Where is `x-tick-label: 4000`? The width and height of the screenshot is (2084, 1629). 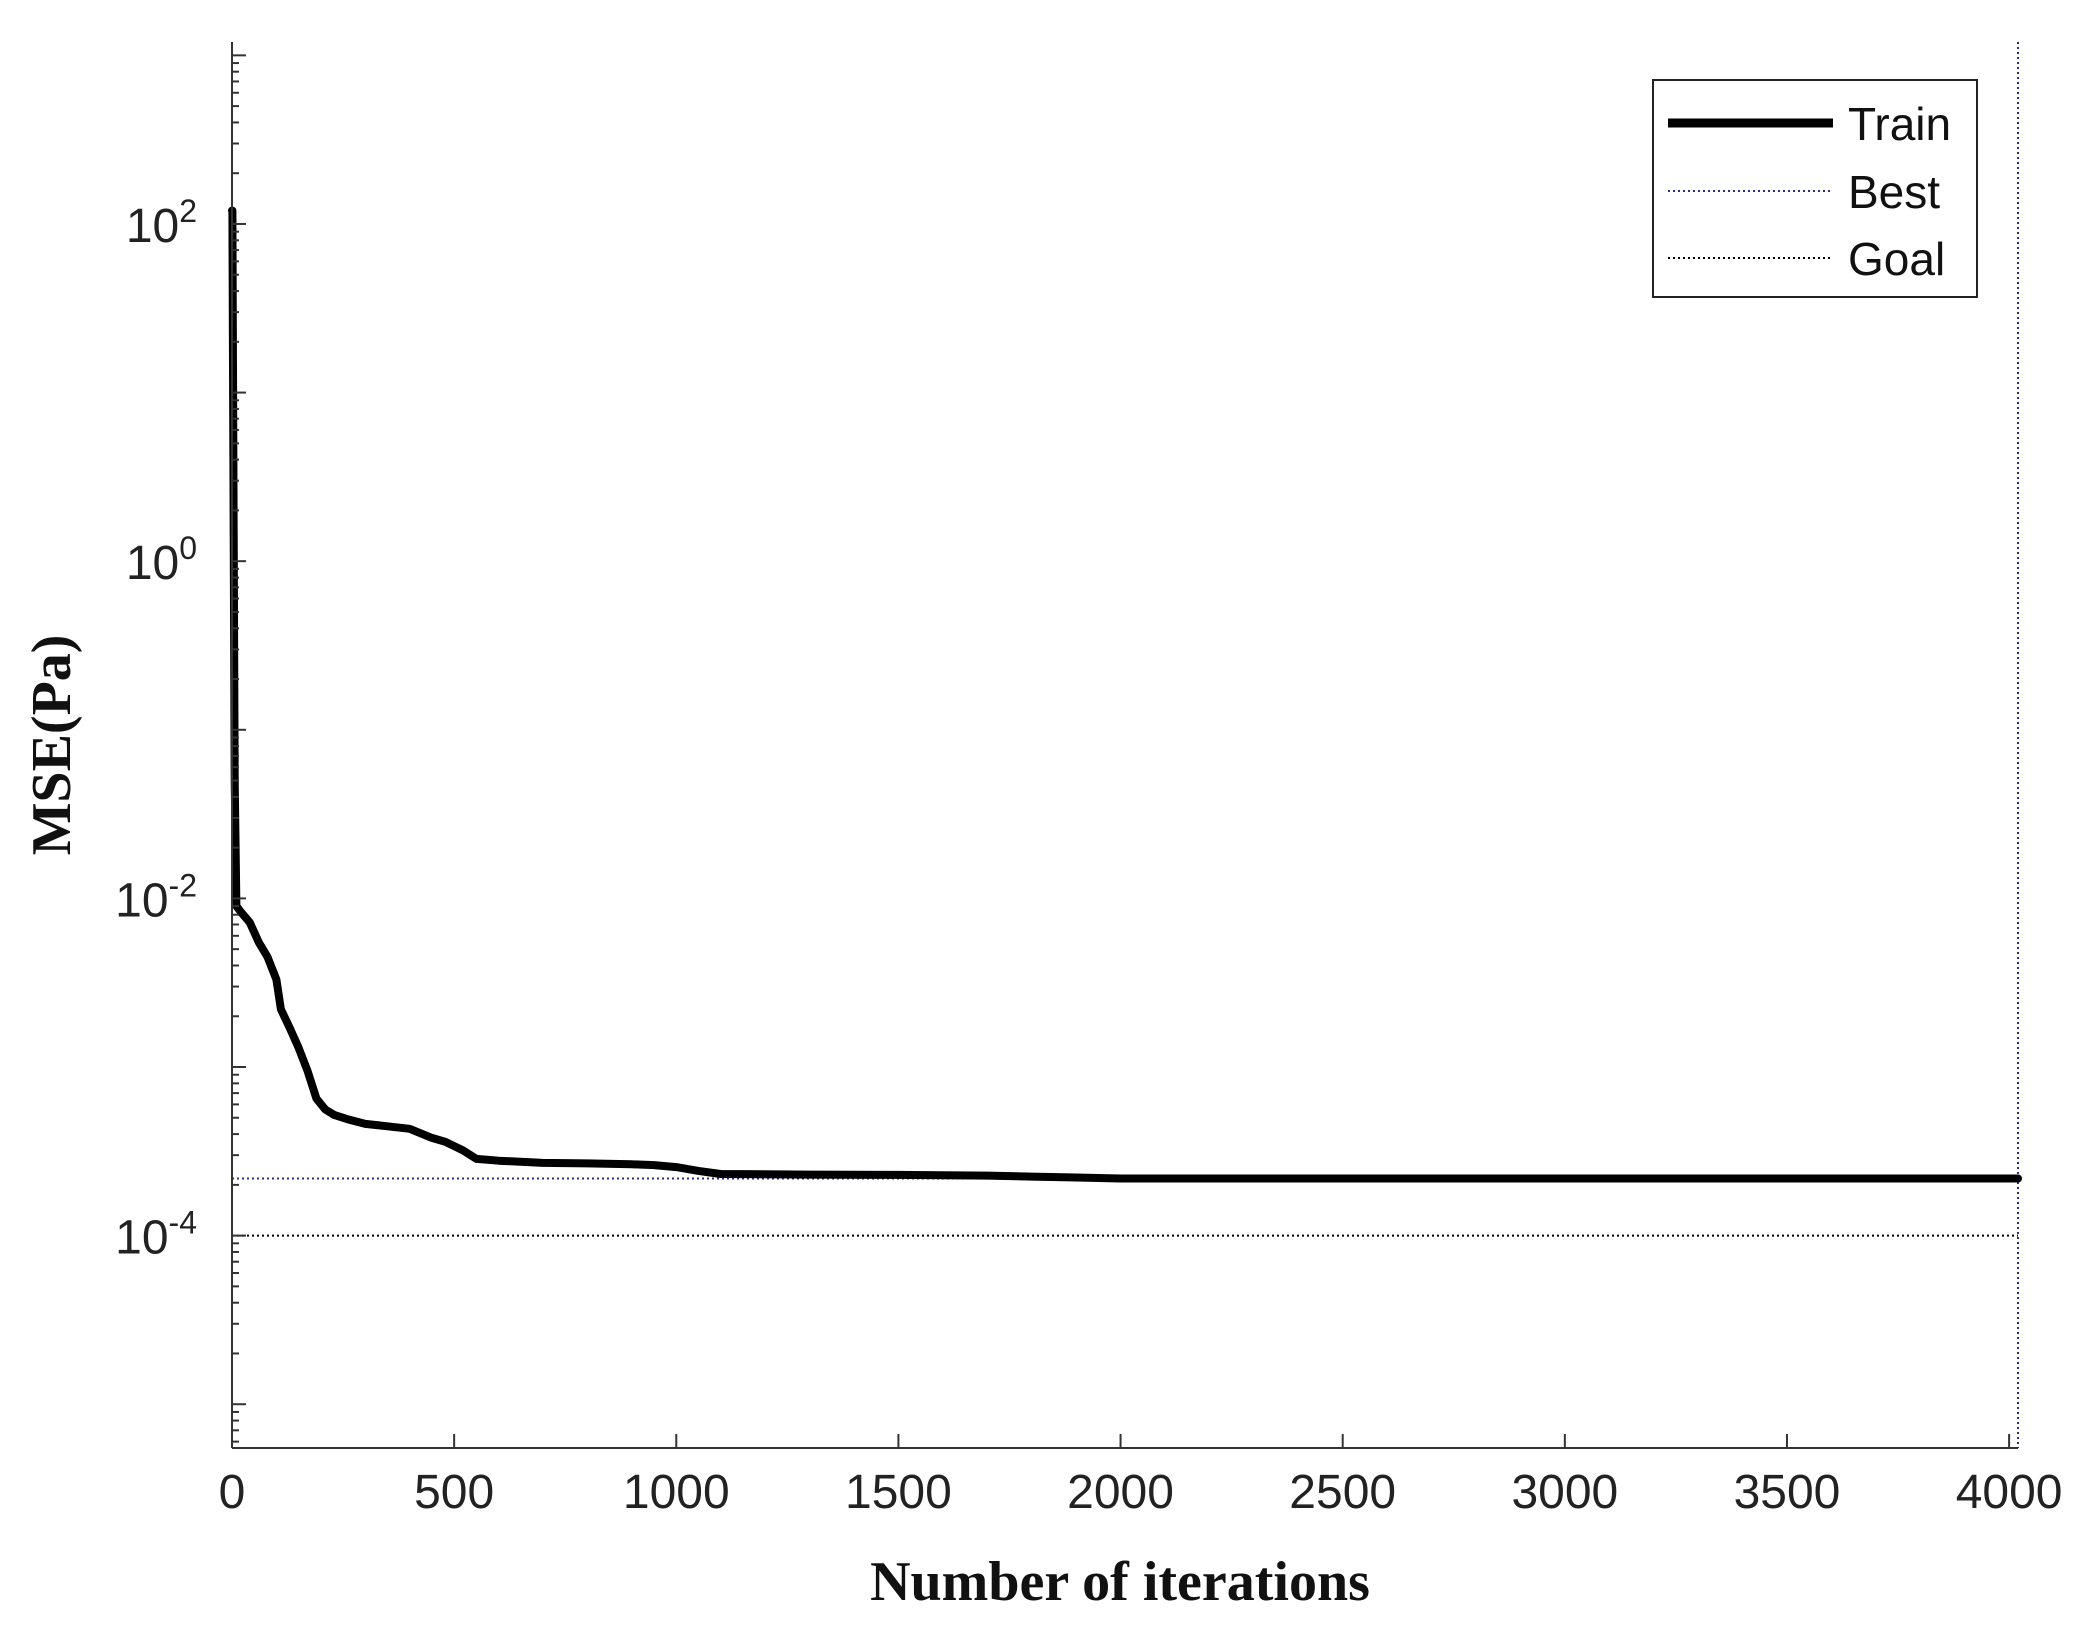
x-tick-label: 4000 is located at coordinates (2009, 1492).